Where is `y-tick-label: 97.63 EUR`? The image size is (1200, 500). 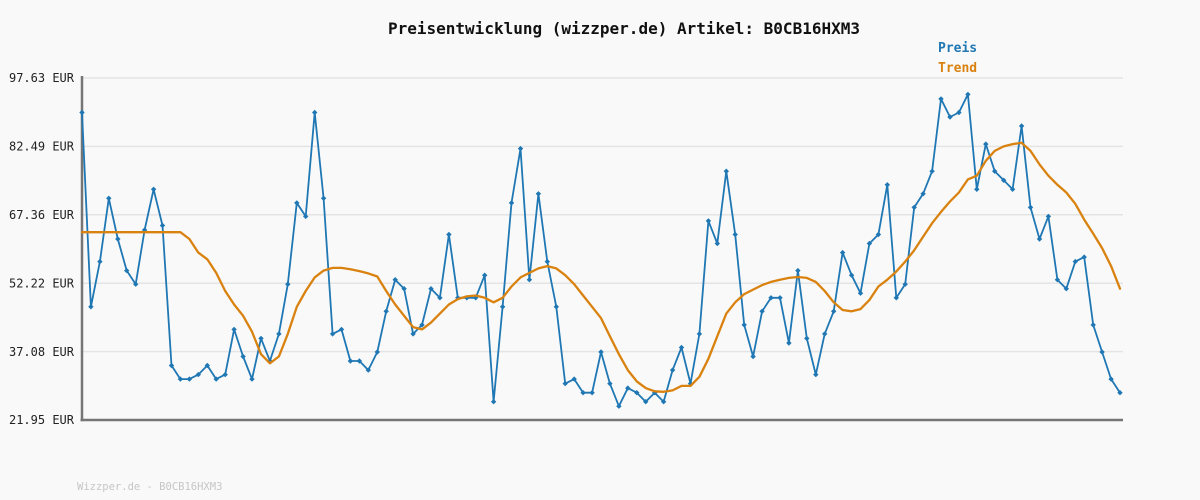
y-tick-label: 97.63 EUR is located at coordinates (42, 78).